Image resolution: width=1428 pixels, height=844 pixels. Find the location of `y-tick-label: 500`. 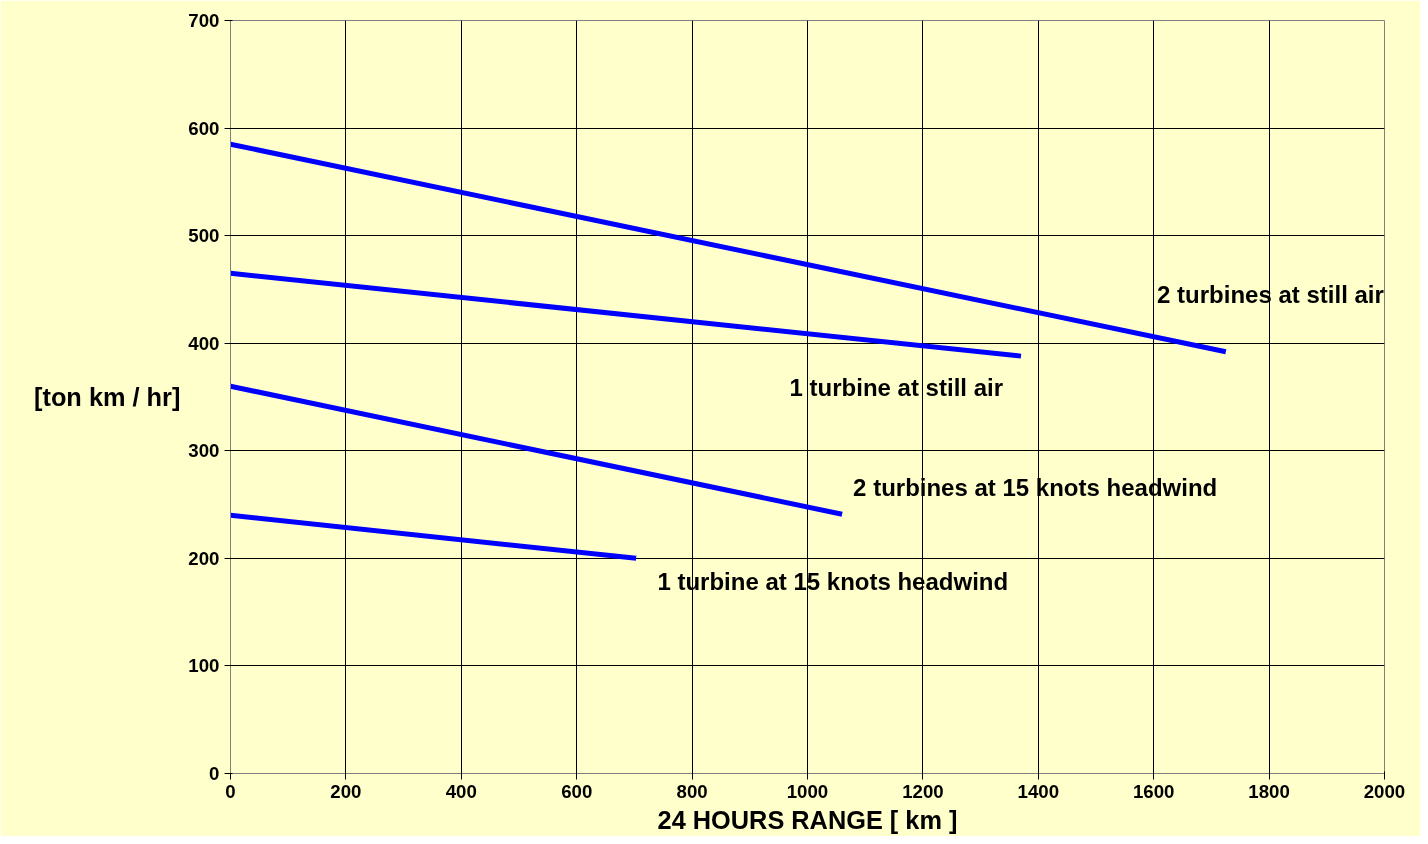

y-tick-label: 500 is located at coordinates (204, 236).